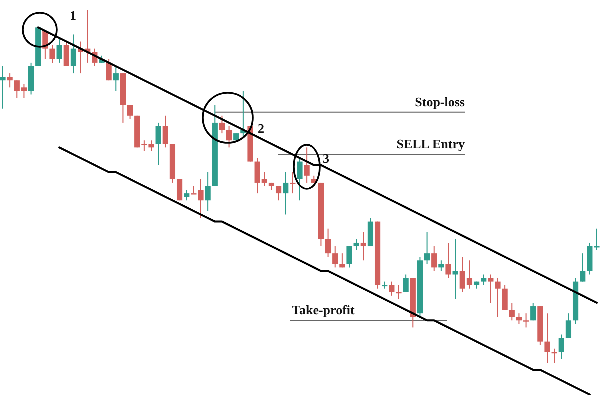  I want to click on annotation: 3, so click(326, 158).